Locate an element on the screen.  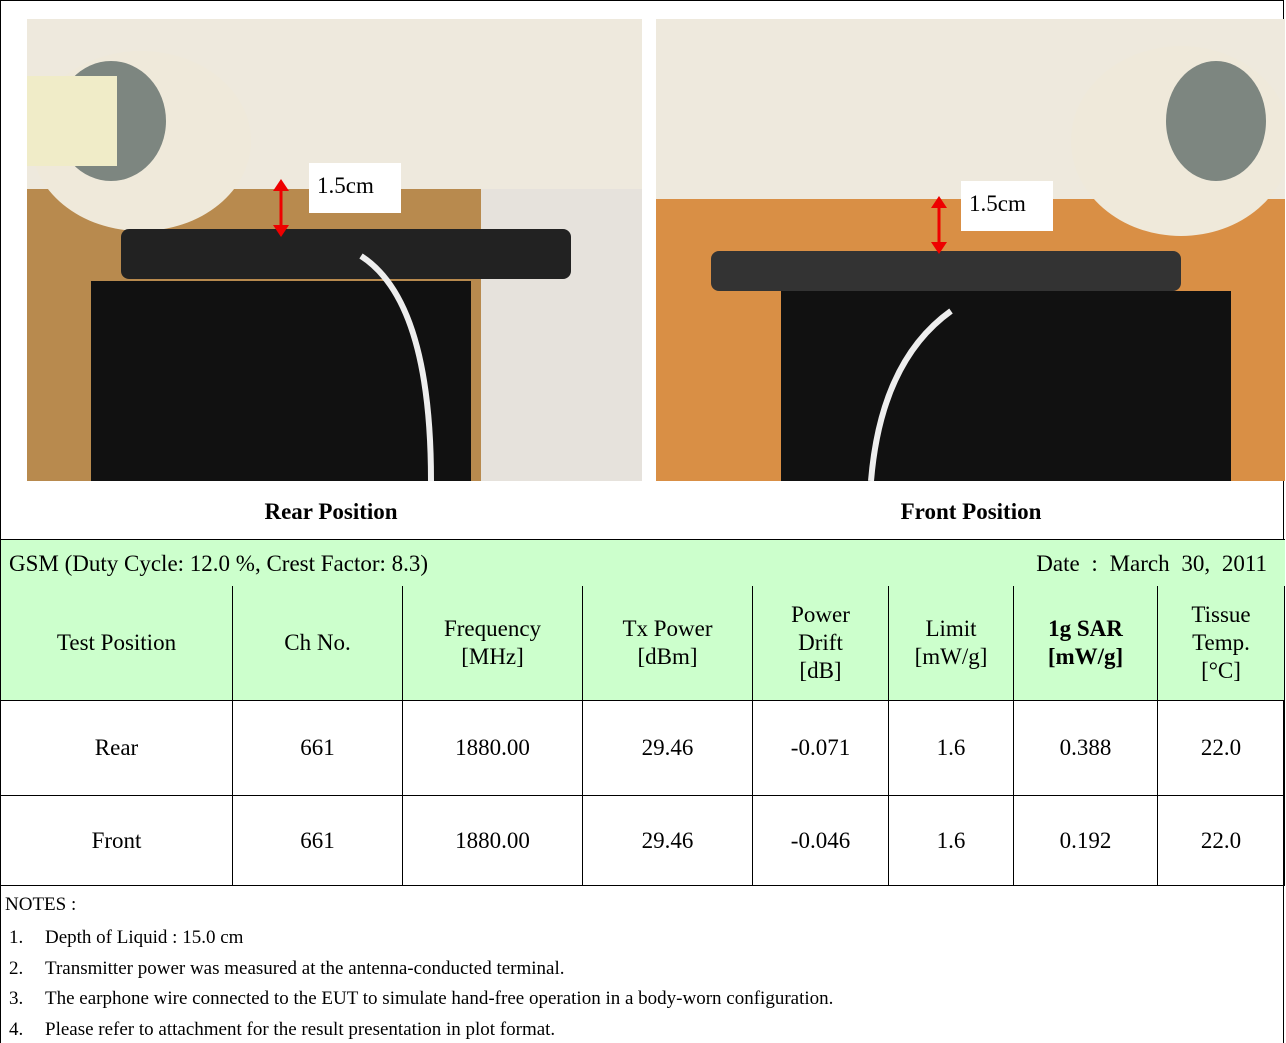
header-text: Tx Power is located at coordinates (667, 628).